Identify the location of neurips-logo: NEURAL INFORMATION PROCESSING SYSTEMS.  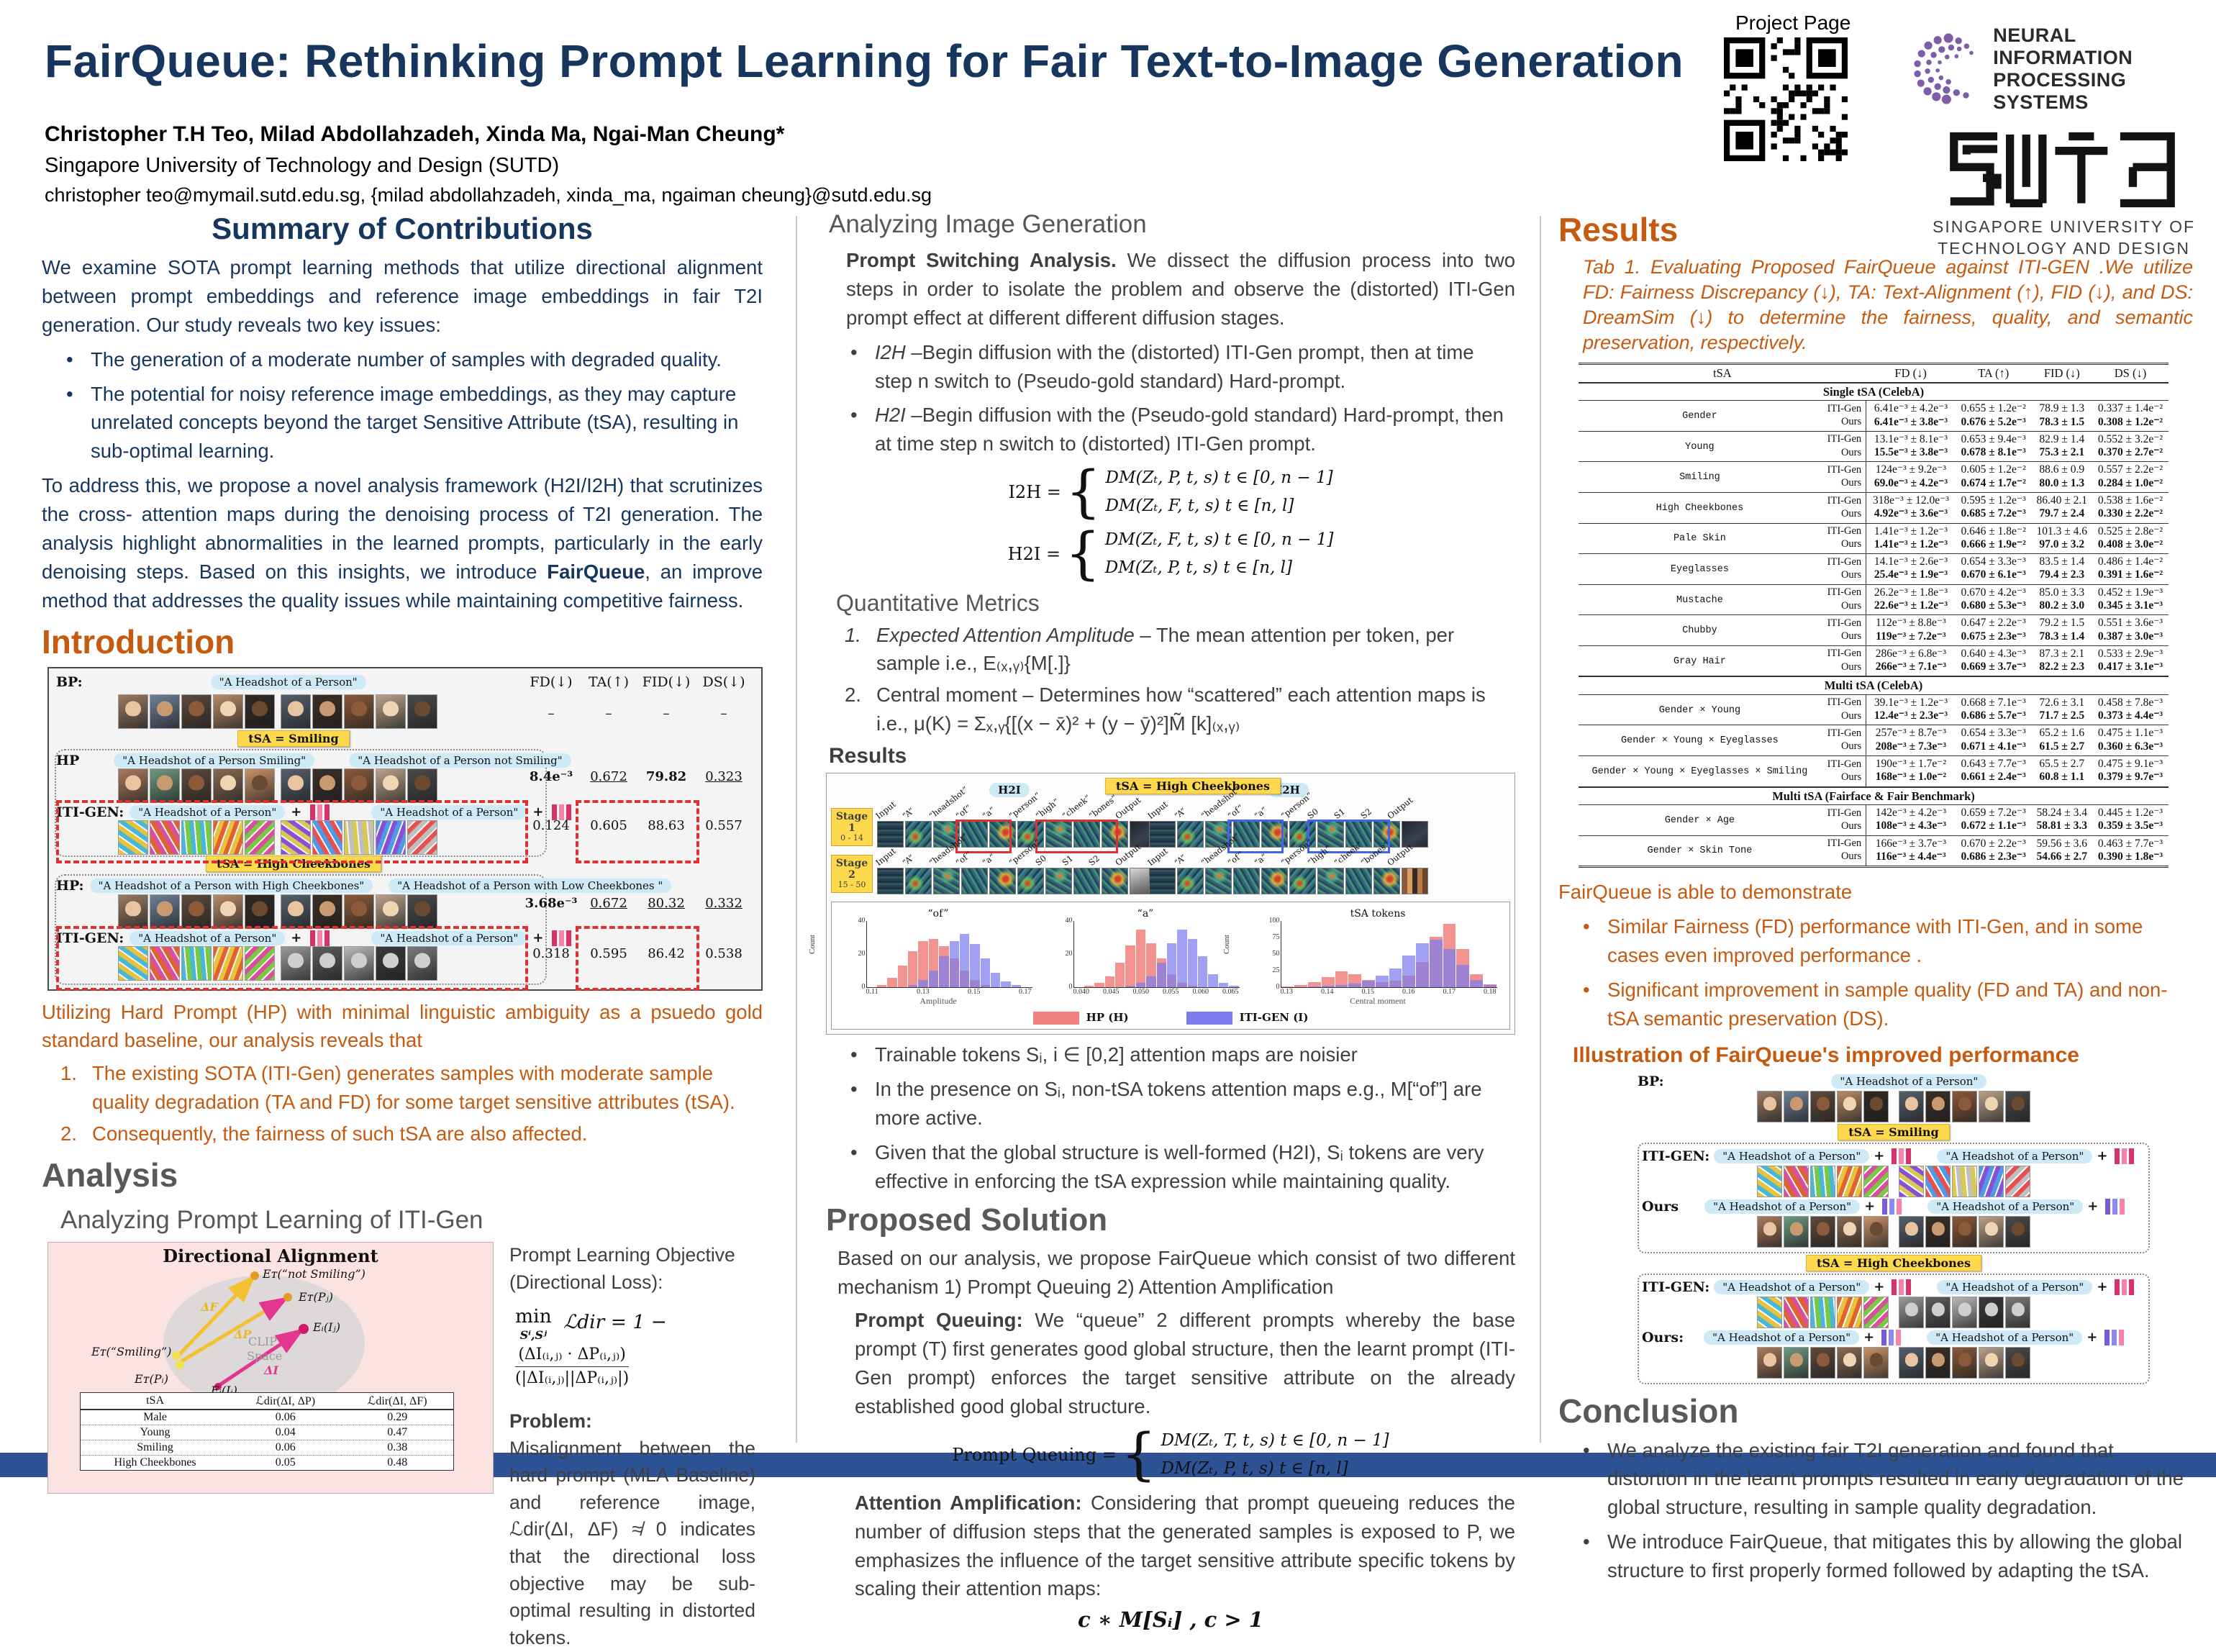
(2062, 69).